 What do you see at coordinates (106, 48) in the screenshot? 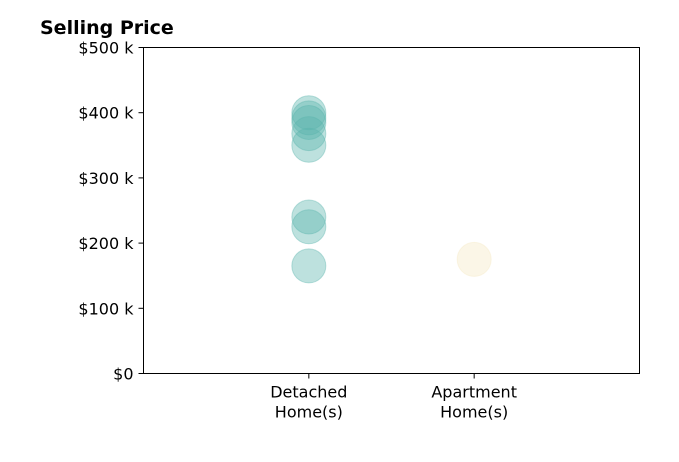
I see `y-tick-label: $500 k` at bounding box center [106, 48].